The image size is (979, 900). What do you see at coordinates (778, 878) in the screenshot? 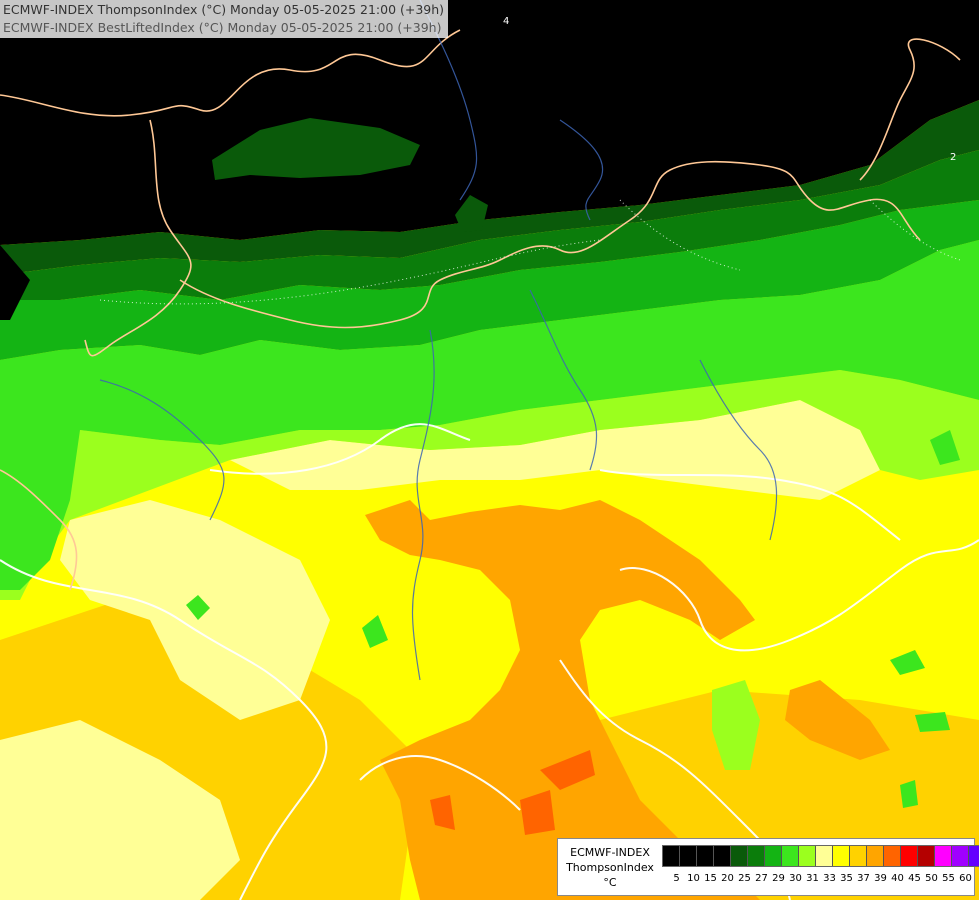
I see `legend-tick-label: 29` at bounding box center [778, 878].